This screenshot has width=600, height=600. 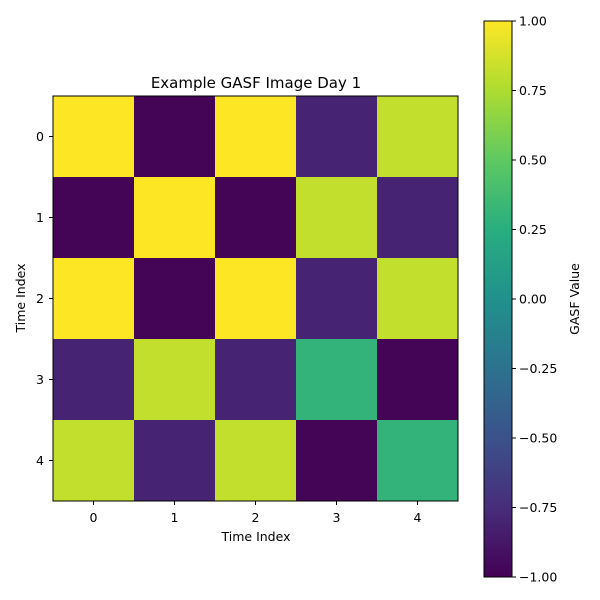 What do you see at coordinates (418, 517) in the screenshot?
I see `x-tick-label: 4` at bounding box center [418, 517].